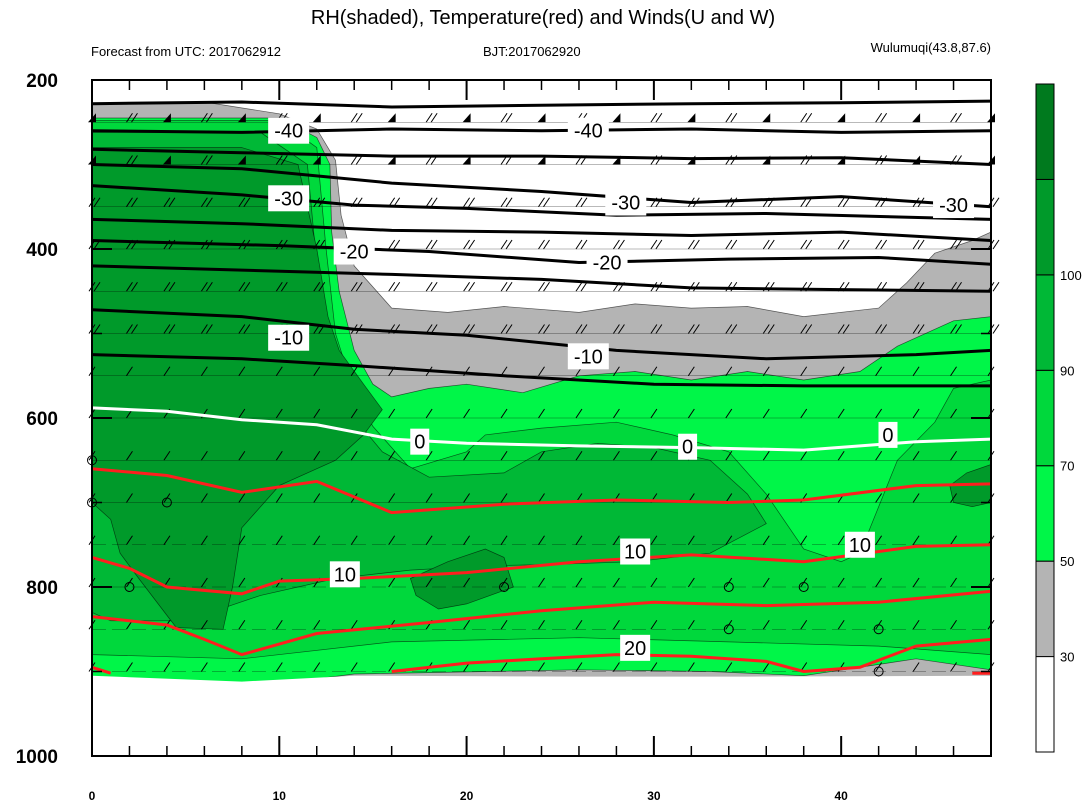 The image size is (1087, 806). I want to click on x-tick-label: 40, so click(841, 796).